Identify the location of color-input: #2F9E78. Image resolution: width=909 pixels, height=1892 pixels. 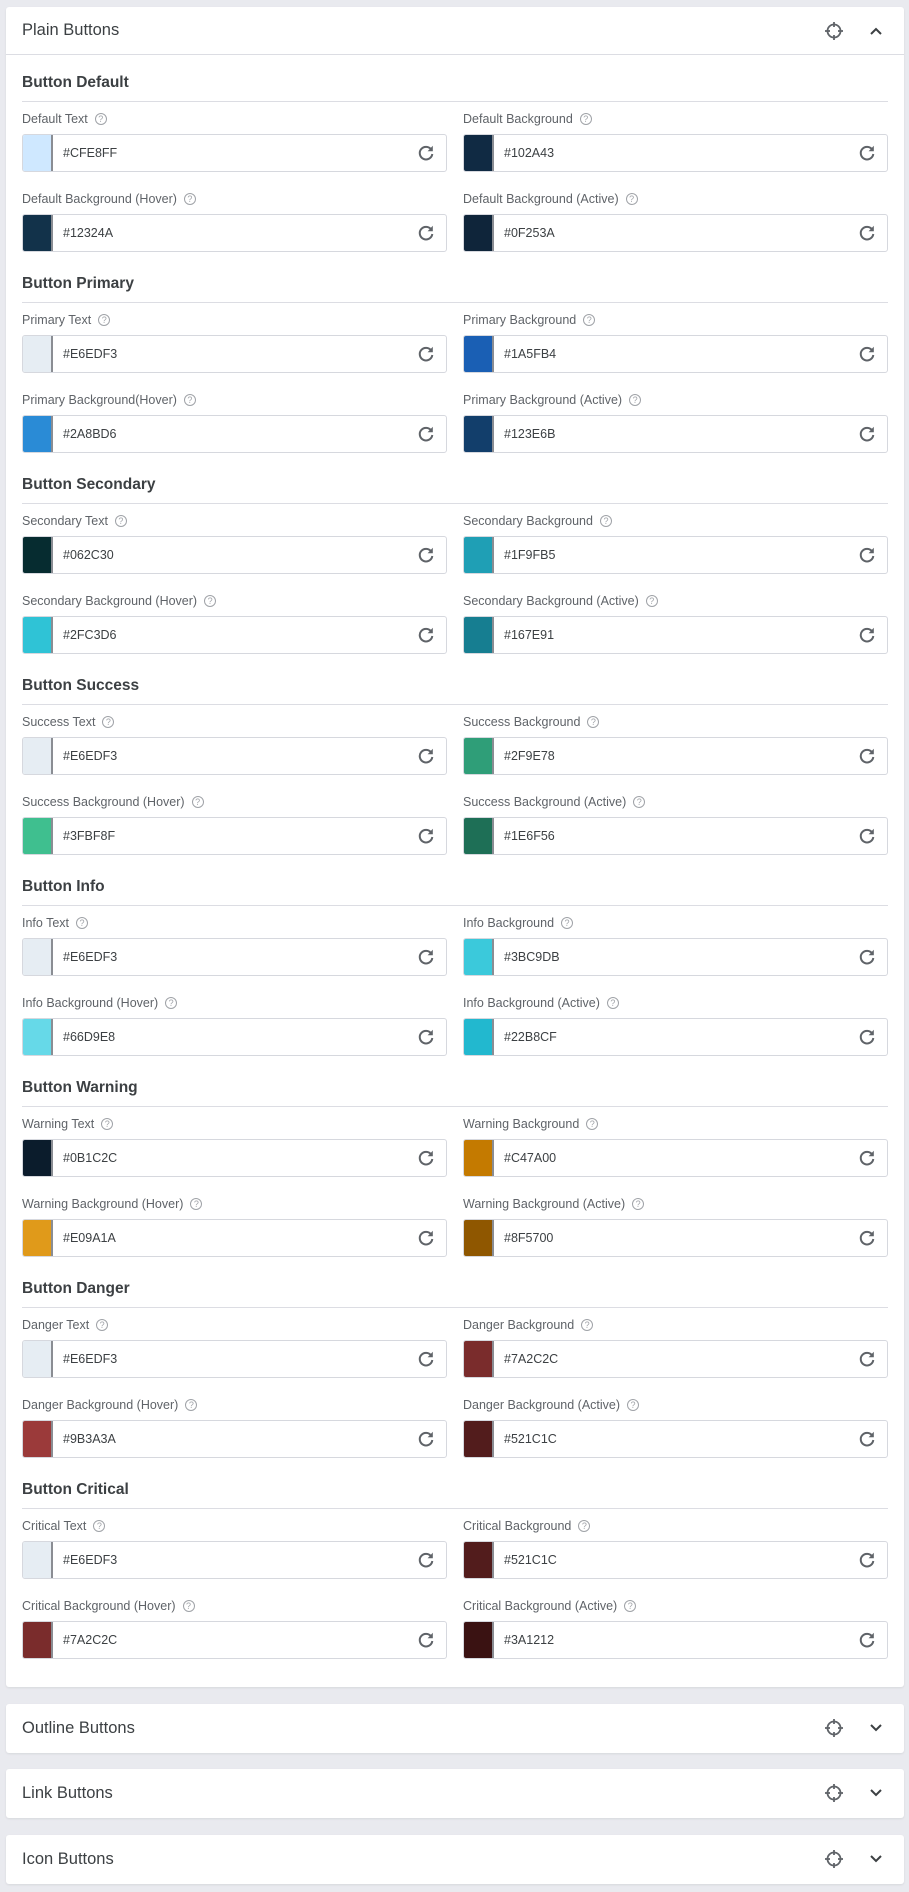
(675, 756).